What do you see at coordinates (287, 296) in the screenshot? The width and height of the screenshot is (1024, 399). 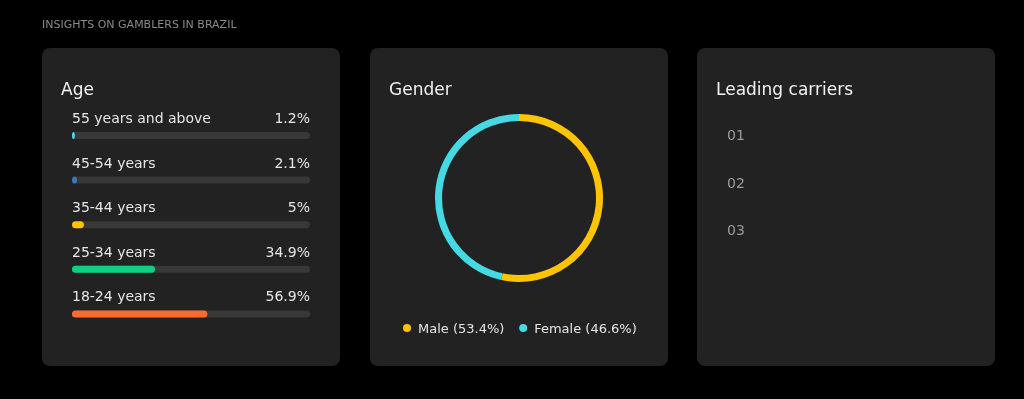 I see `data-label: 56.9%` at bounding box center [287, 296].